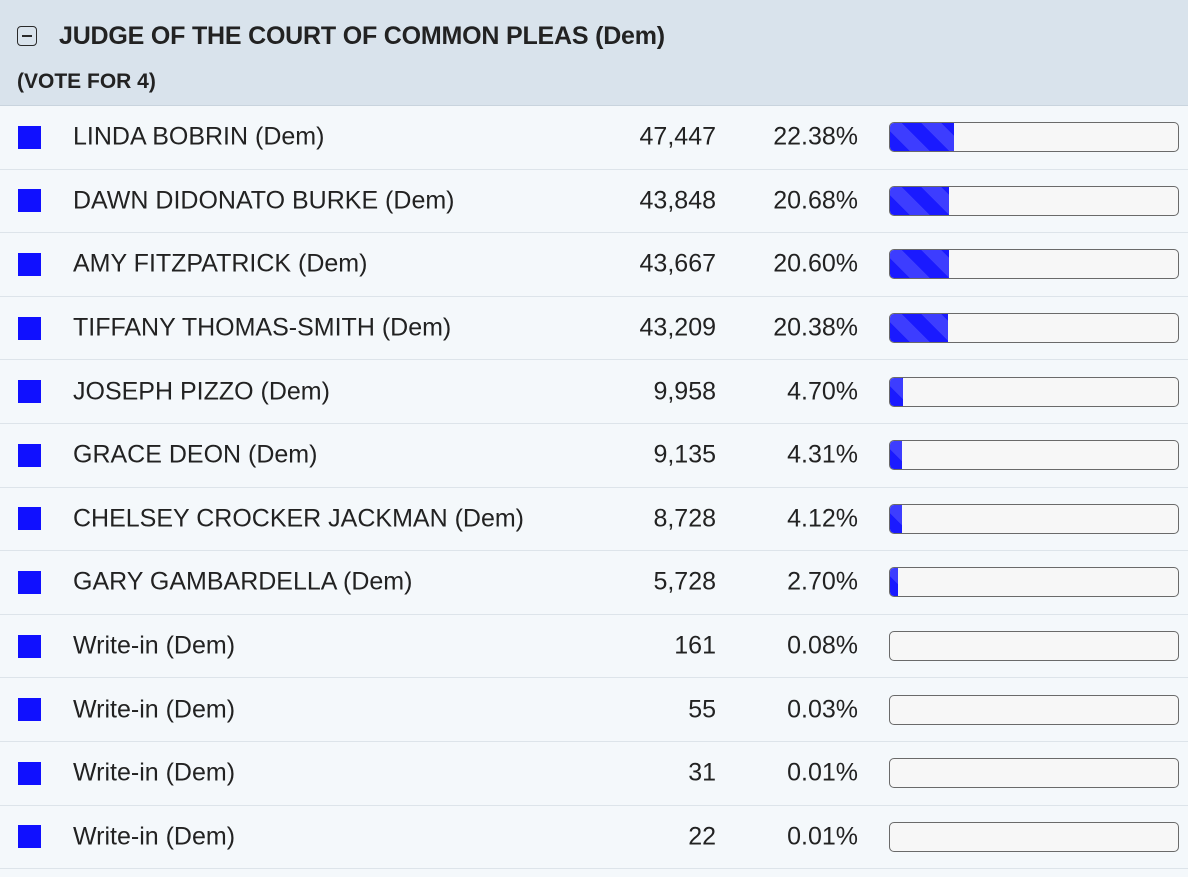 Image resolution: width=1188 pixels, height=877 pixels. Describe the element at coordinates (262, 327) in the screenshot. I see `candidate-name: TIFFANY THOMAS-SMITH (Dem)` at that location.